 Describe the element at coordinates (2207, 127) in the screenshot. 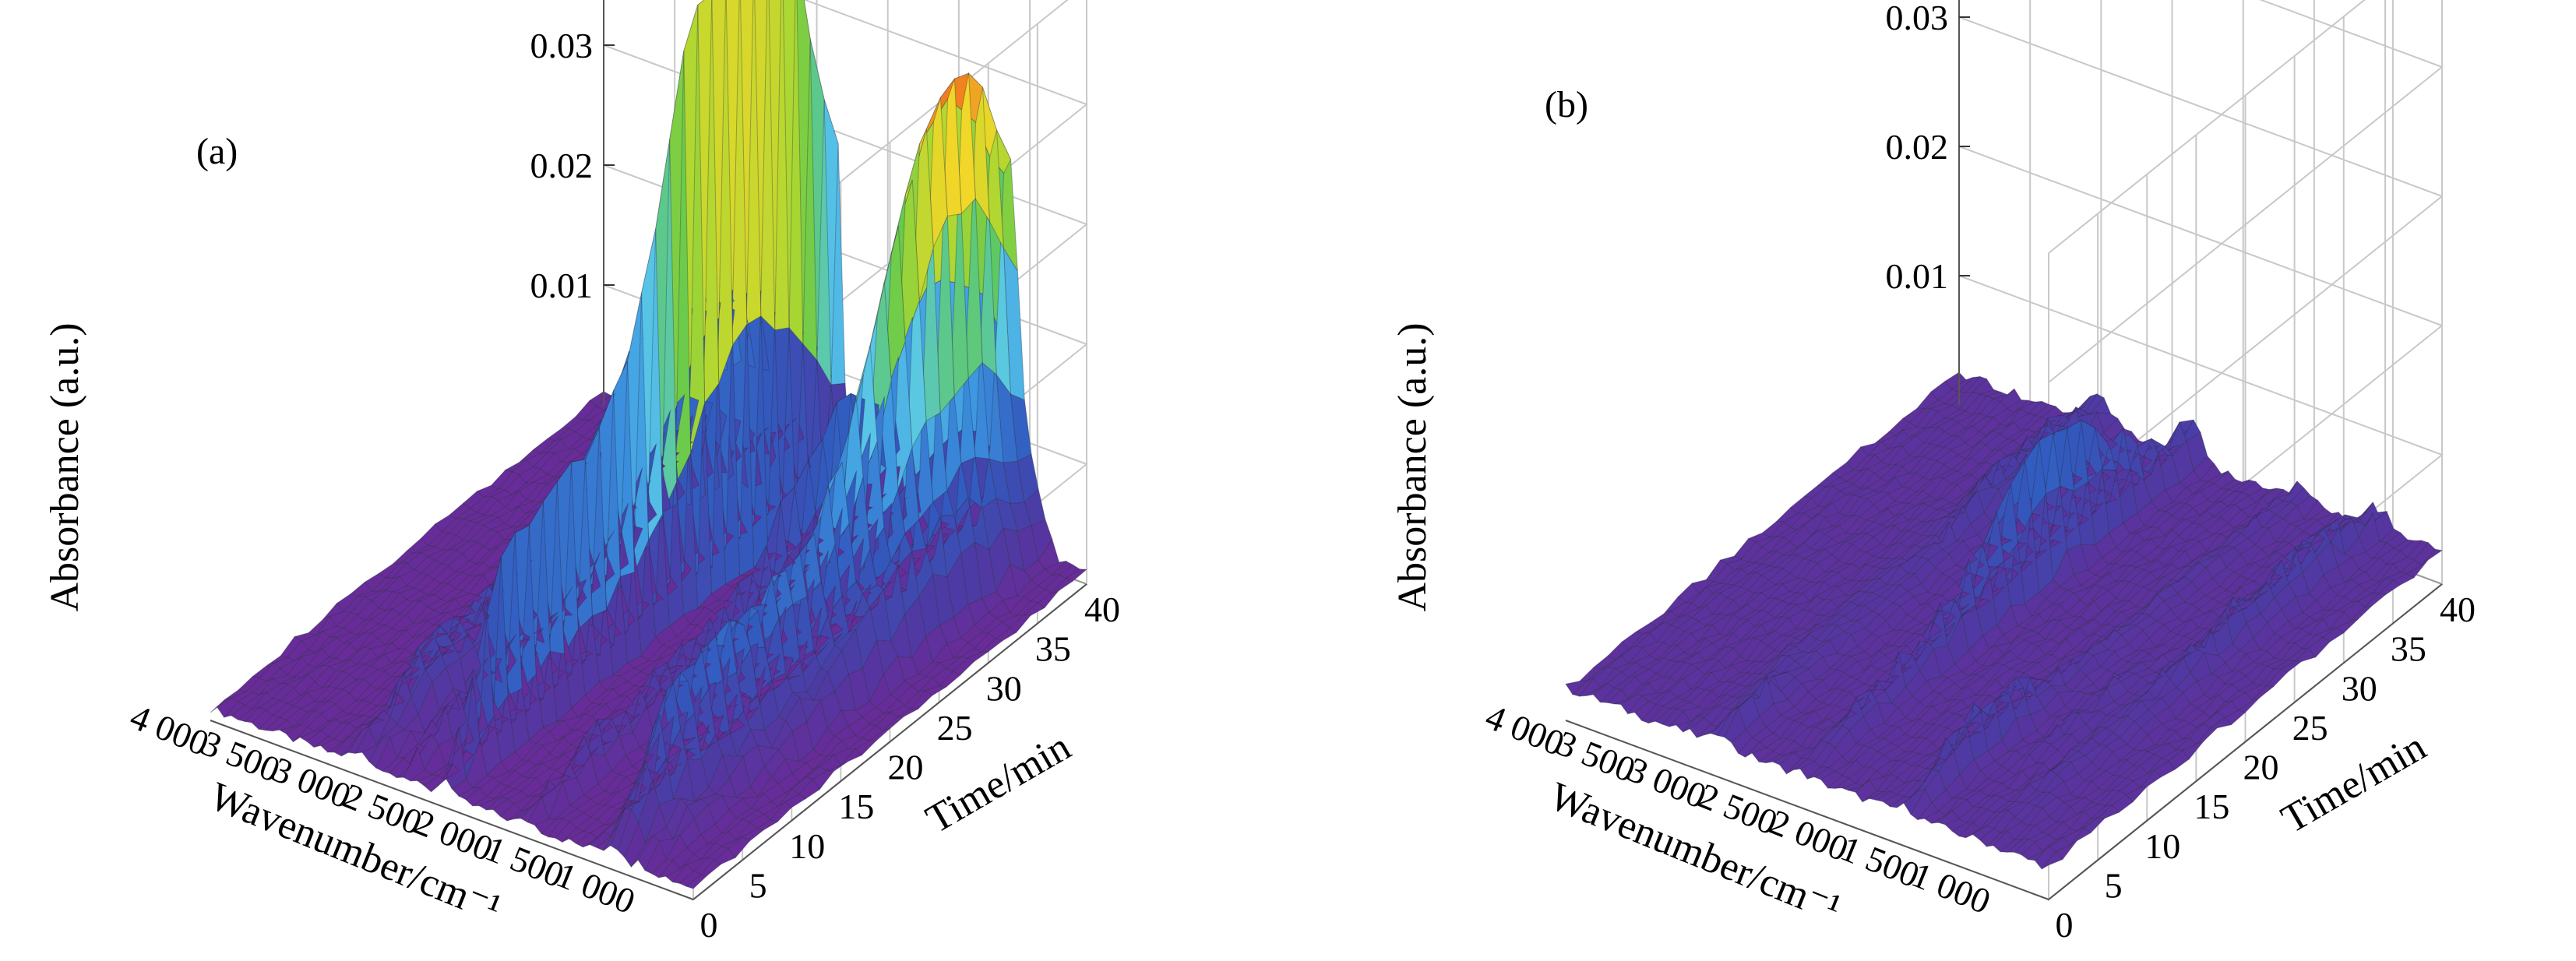

I see `z-gridline` at that location.